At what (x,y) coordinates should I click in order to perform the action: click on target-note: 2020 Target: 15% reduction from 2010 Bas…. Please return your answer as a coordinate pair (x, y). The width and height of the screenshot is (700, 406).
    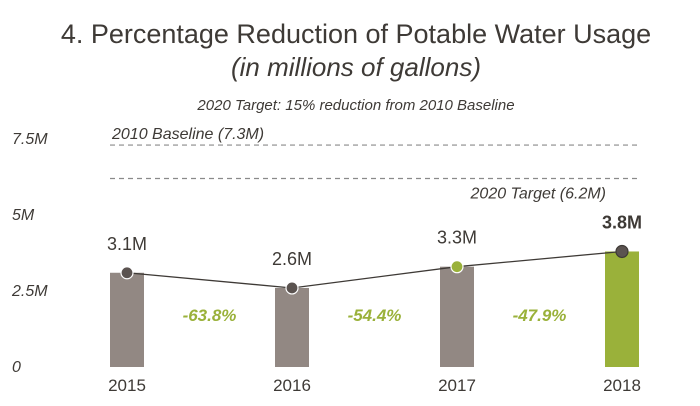
    Looking at the image, I should click on (355, 105).